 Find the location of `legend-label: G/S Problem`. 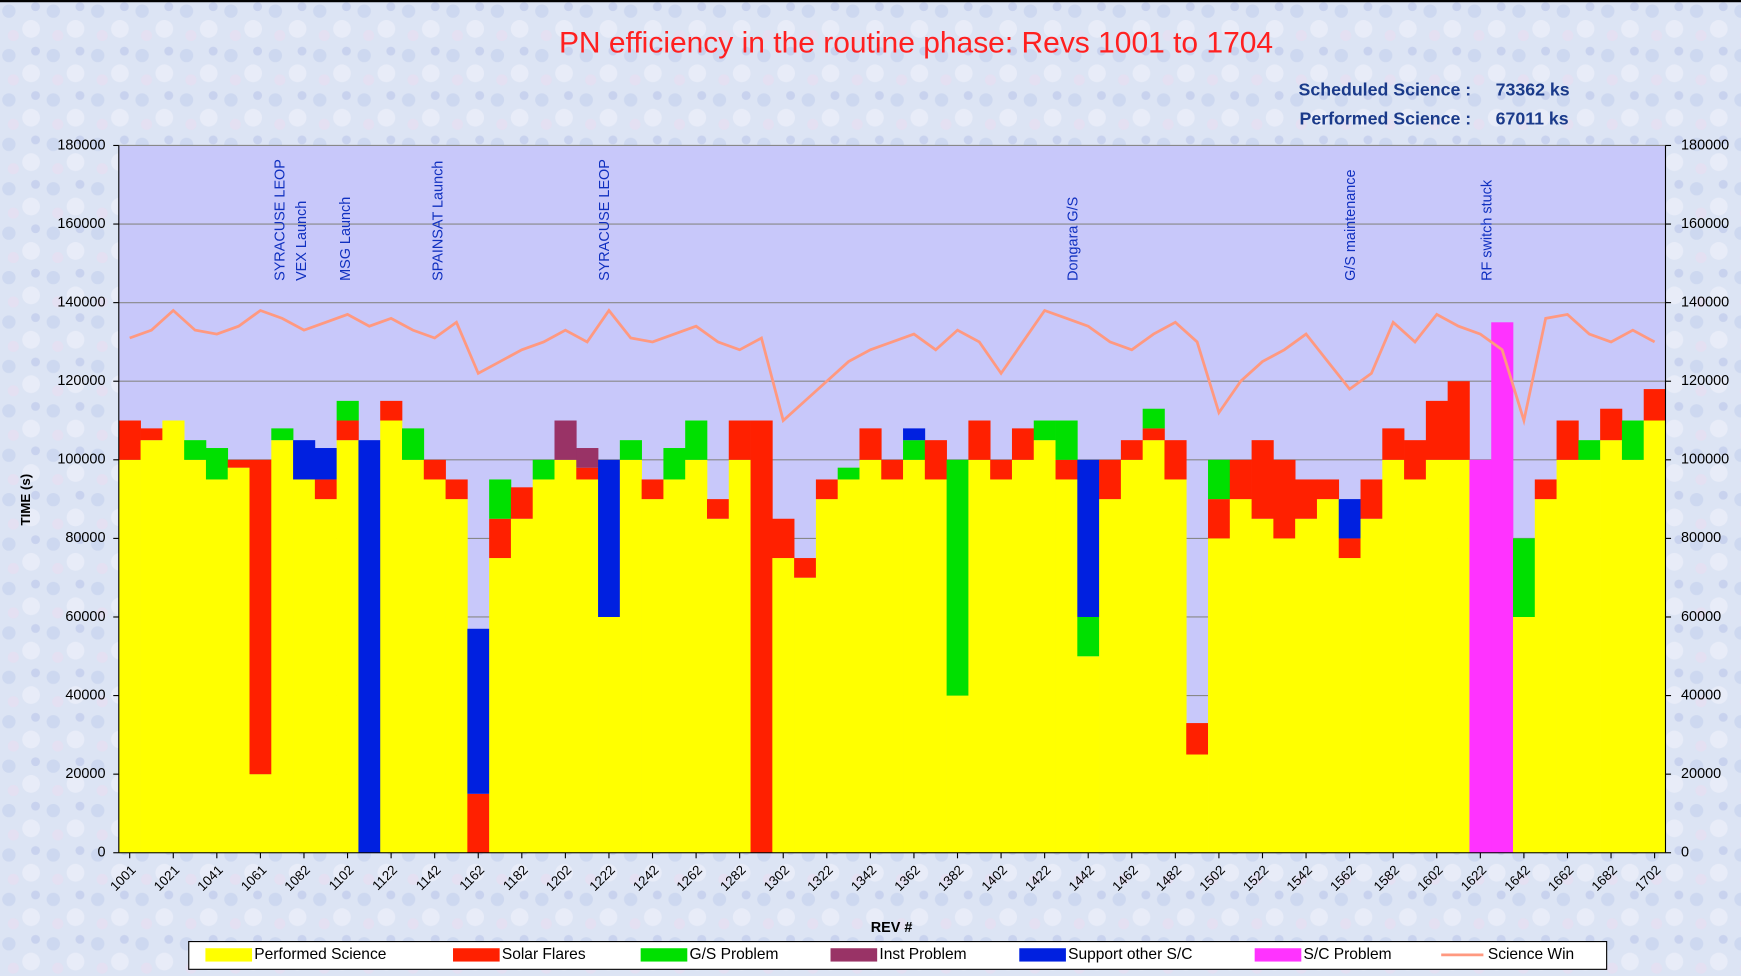

legend-label: G/S Problem is located at coordinates (734, 954).